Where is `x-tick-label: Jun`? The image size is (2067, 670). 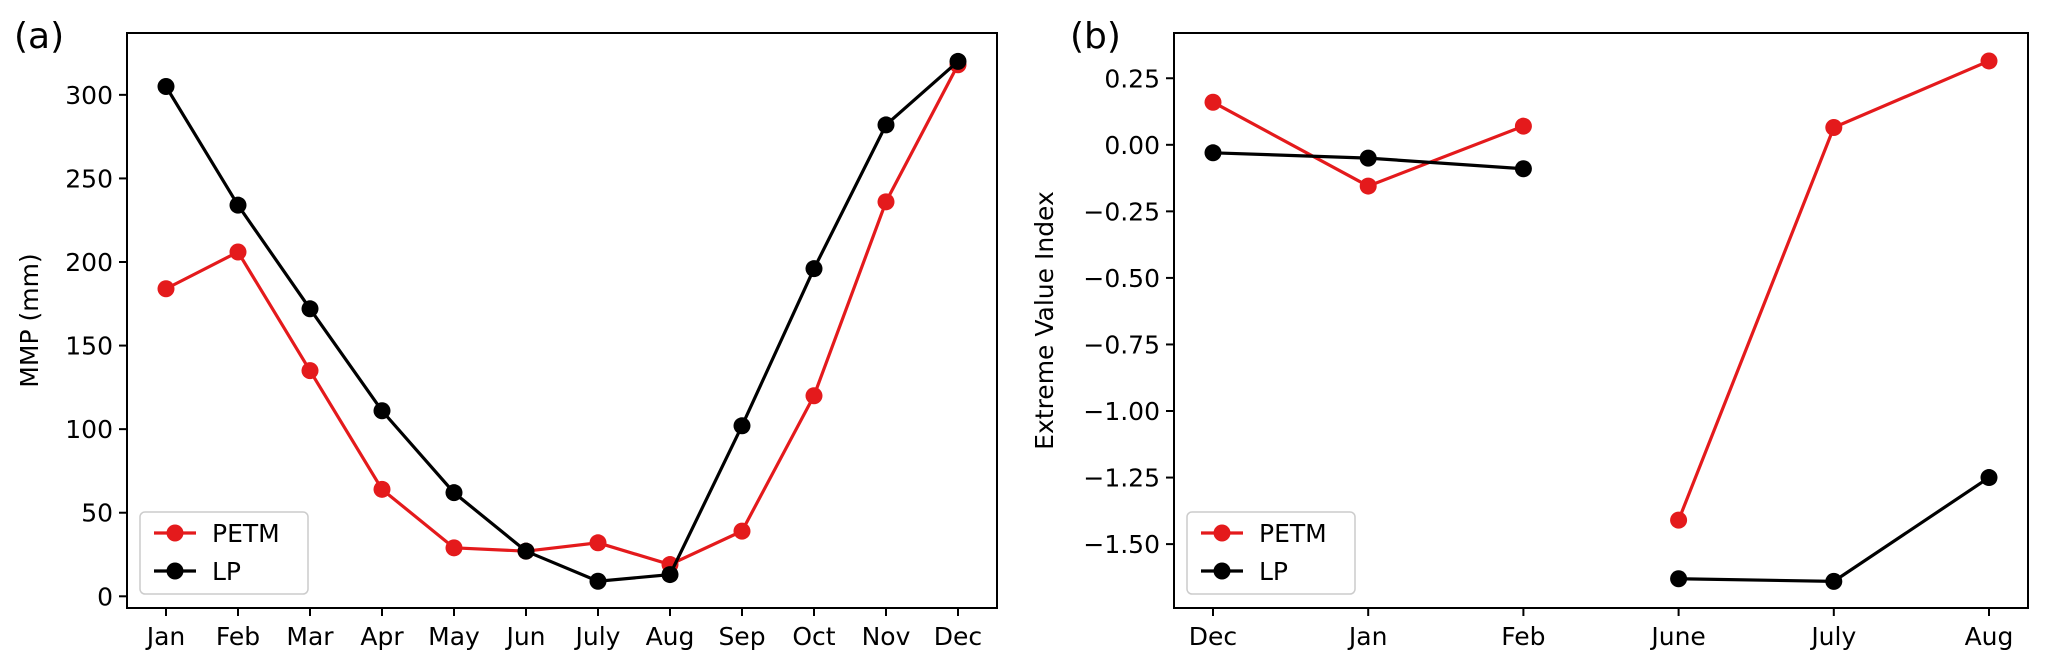
x-tick-label: Jun is located at coordinates (524, 636).